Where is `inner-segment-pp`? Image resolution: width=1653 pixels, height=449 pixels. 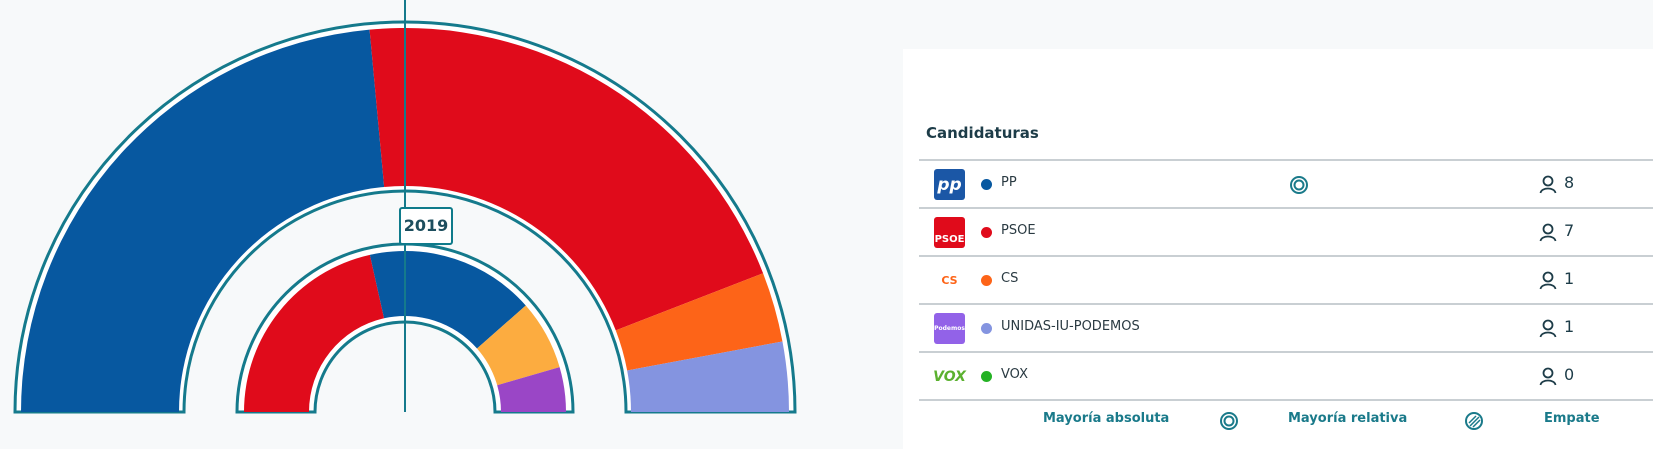
inner-segment-pp is located at coordinates (447, 300).